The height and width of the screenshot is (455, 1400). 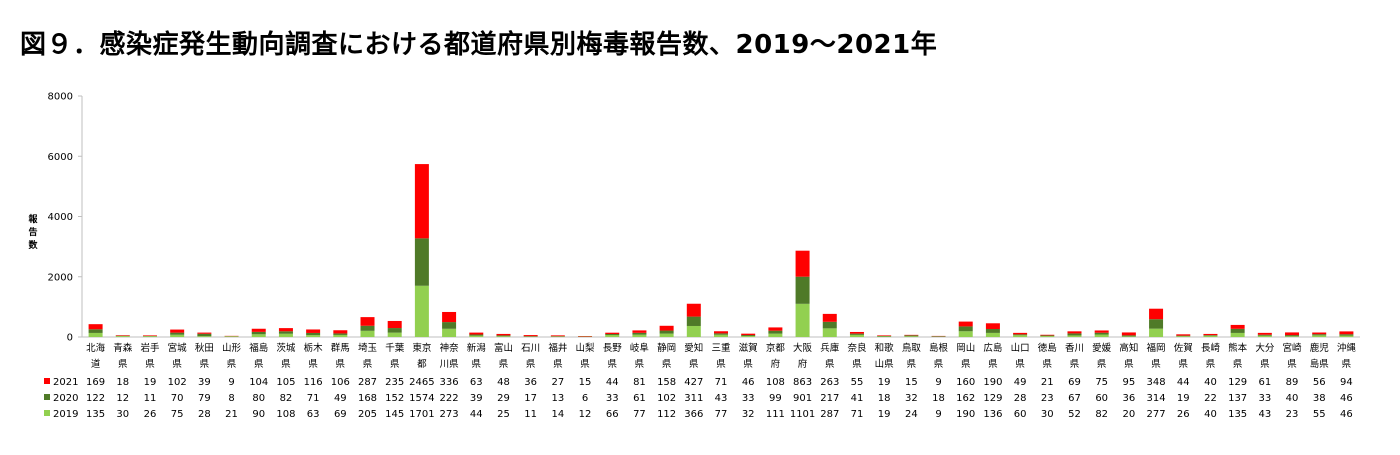 What do you see at coordinates (95, 398) in the screenshot?
I see `data-table-cell-2020: 122` at bounding box center [95, 398].